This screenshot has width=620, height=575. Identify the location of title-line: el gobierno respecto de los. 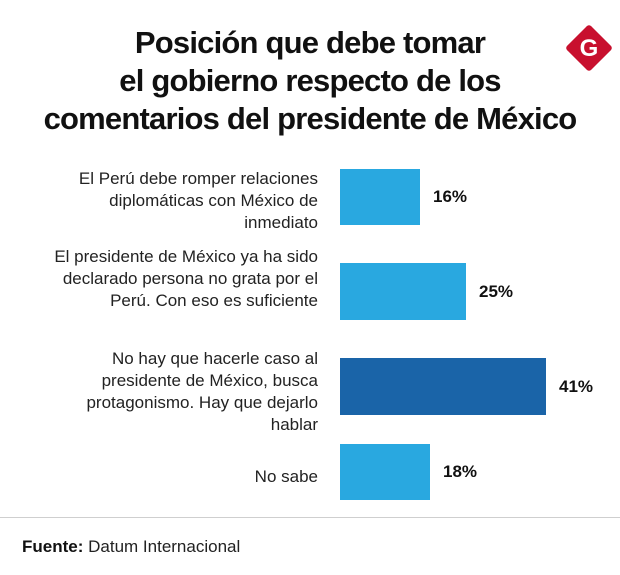
(310, 80).